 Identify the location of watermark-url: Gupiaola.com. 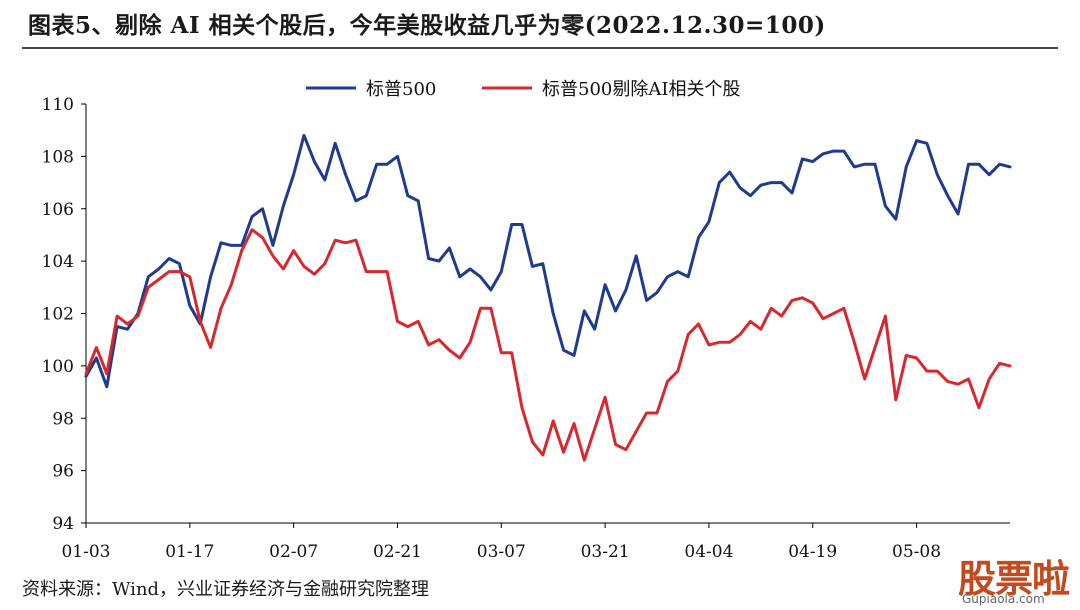
(1003, 599).